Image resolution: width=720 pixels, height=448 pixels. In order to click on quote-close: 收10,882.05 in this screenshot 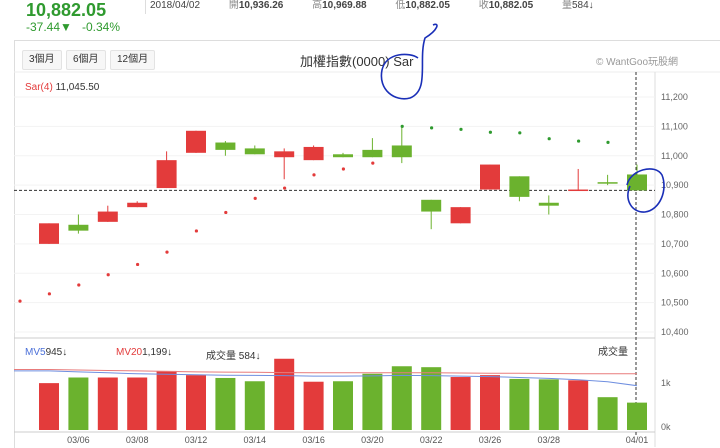, I will do `click(506, 5)`.